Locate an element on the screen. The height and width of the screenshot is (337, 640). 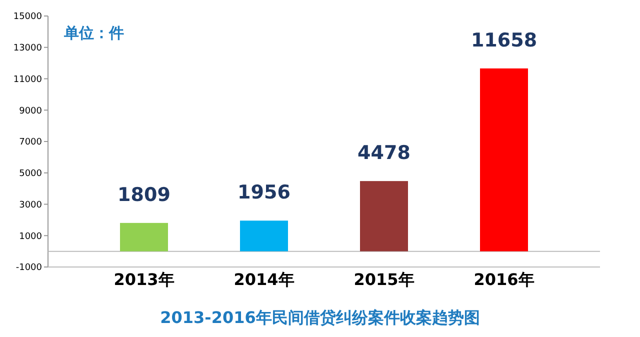
y-tick-label: 11000 is located at coordinates (27, 79).